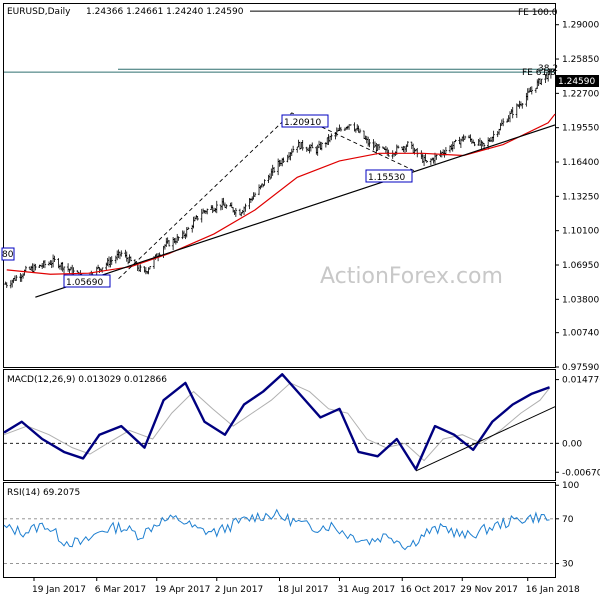 The image size is (600, 600). Describe the element at coordinates (386, 178) in the screenshot. I see `svg-text: 1.15530` at that location.